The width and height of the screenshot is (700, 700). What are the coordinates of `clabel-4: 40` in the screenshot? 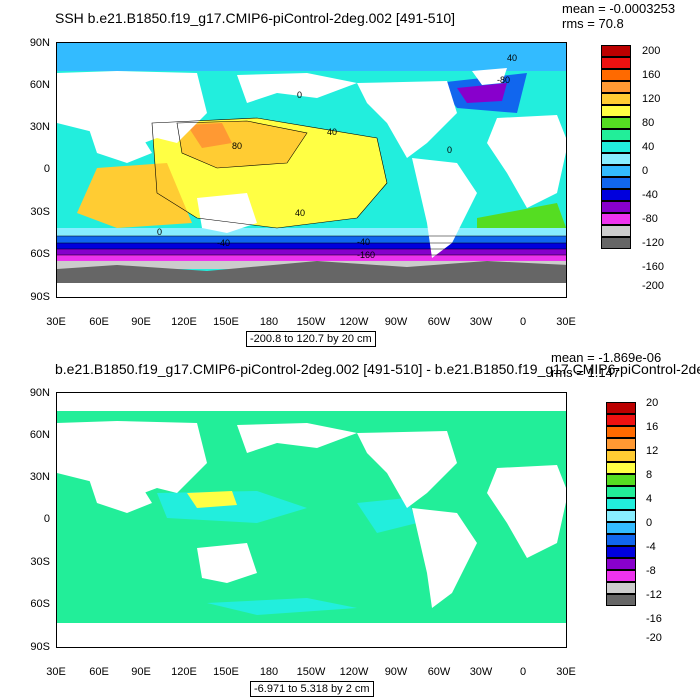 It's located at (300, 213).